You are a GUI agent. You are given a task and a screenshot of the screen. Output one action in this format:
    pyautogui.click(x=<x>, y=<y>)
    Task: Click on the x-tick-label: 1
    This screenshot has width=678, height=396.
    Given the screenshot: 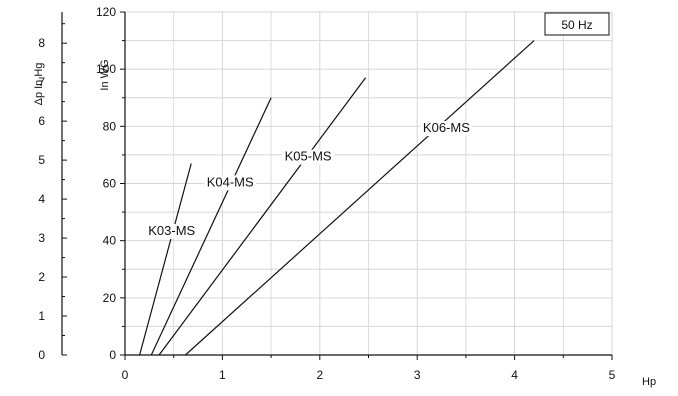 What is the action you would take?
    pyautogui.click(x=222, y=375)
    